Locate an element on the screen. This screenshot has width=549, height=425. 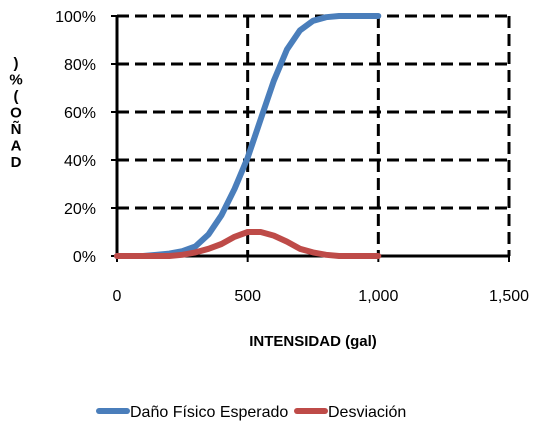
legend: Daño Físico Esperado Desviación is located at coordinates (251, 412).